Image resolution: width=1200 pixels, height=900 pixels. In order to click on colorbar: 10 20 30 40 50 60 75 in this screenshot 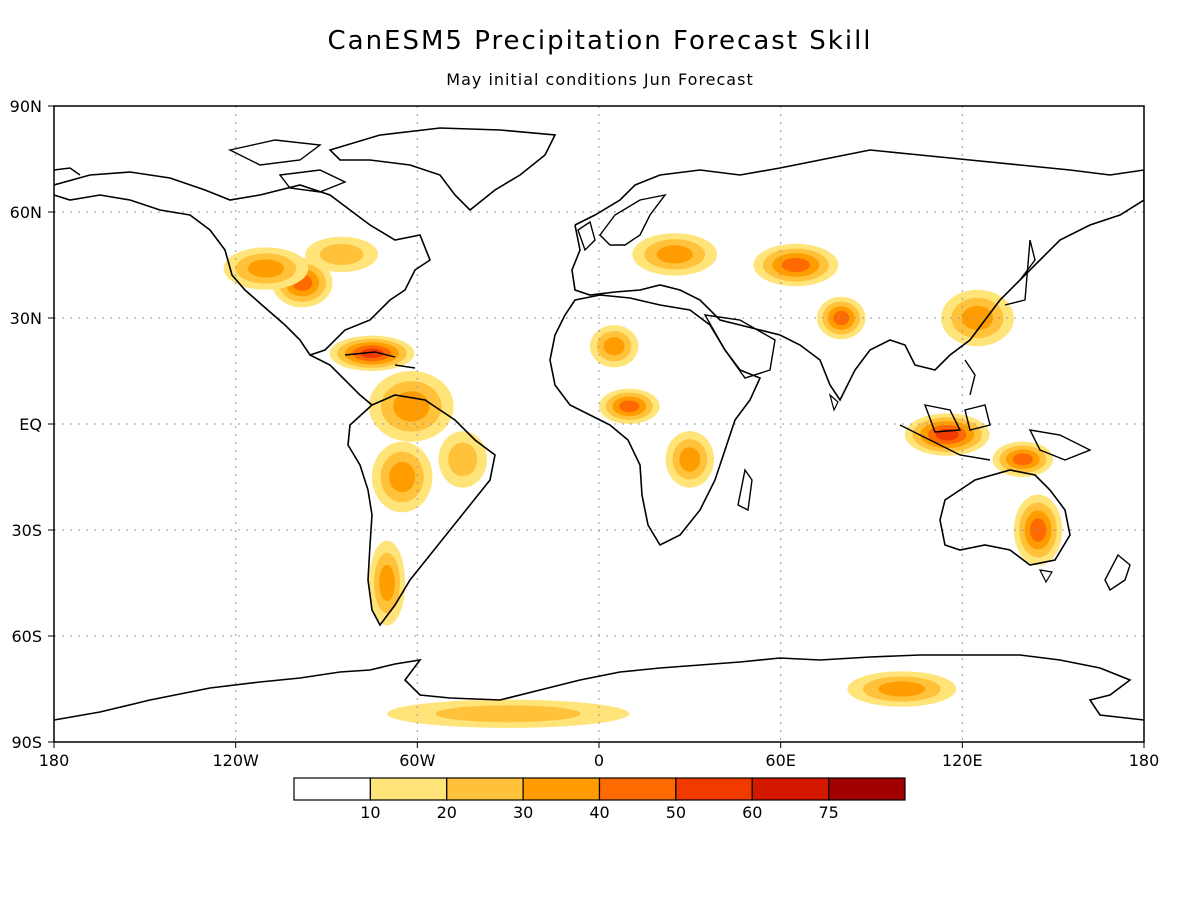, I will do `click(599, 799)`.